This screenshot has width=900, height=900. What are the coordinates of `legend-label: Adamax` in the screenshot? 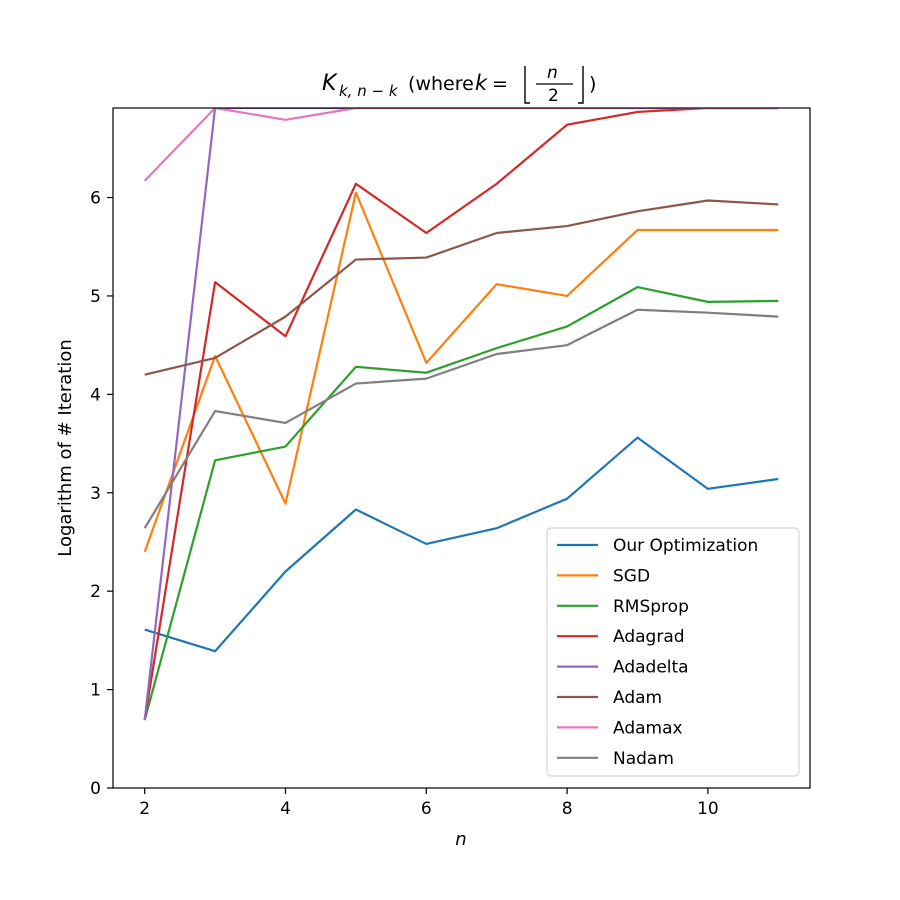 It's located at (648, 728).